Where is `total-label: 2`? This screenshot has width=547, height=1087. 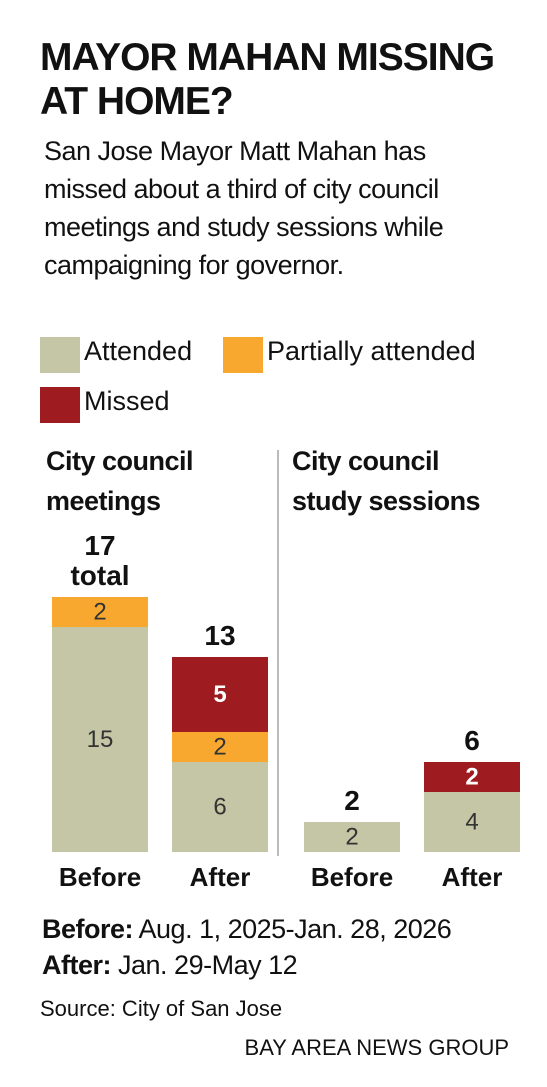 total-label: 2 is located at coordinates (352, 800).